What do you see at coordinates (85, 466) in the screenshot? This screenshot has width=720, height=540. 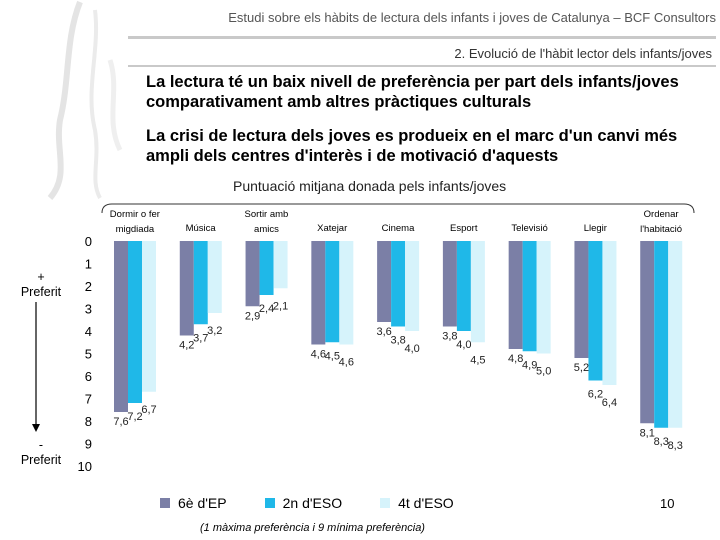 I see `y-tick-label: 10` at bounding box center [85, 466].